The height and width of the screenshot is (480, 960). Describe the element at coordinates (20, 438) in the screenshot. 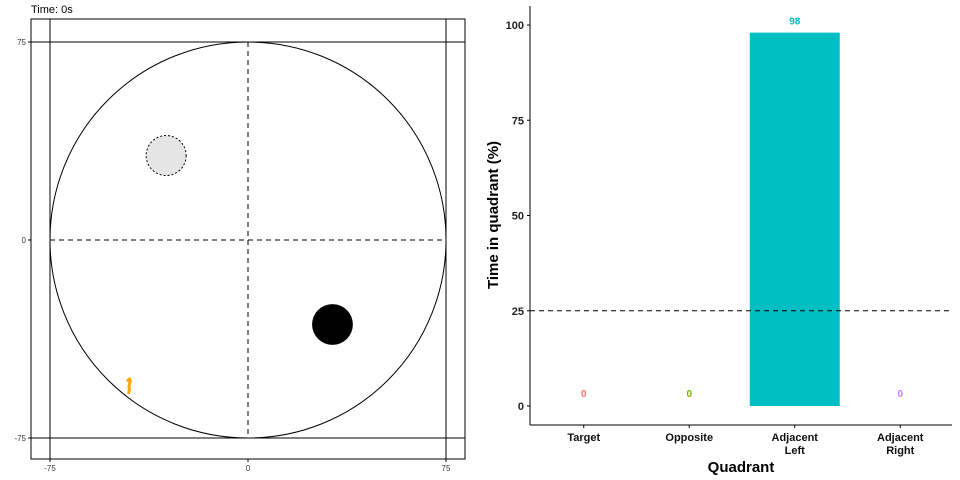

I see `y-tick-label: -75` at that location.